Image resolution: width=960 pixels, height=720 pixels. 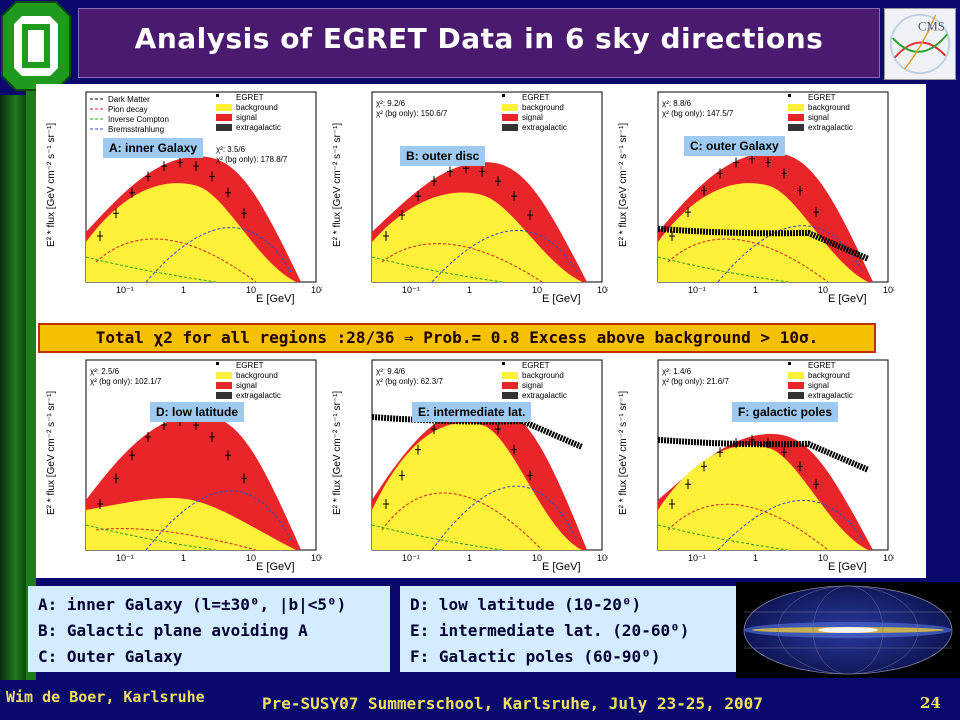 I want to click on chi2-bg-value: χ² (bg only): 178.8/7, so click(x=252, y=159).